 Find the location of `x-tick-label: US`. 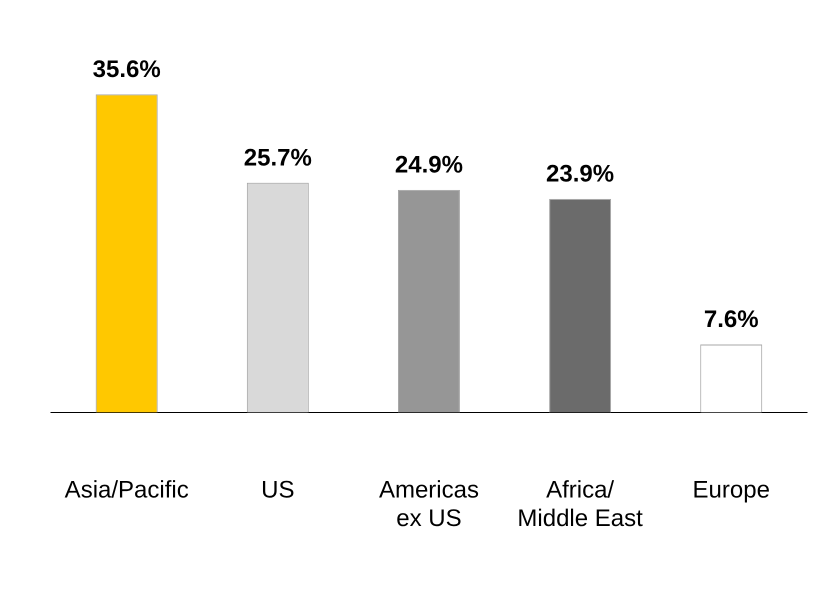

x-tick-label: US is located at coordinates (277, 490).